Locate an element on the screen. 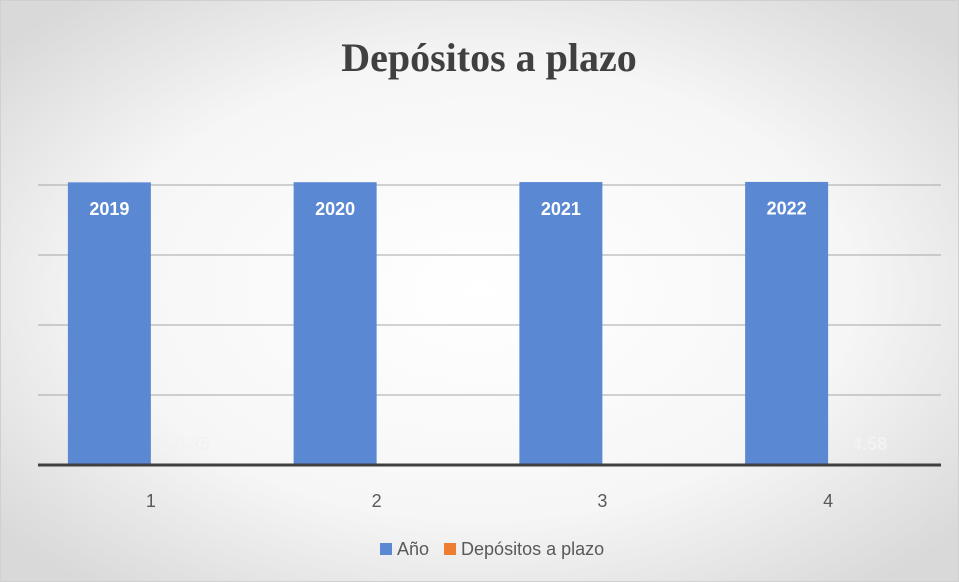 This screenshot has height=582, width=959. x-tick-label: 1 is located at coordinates (151, 501).